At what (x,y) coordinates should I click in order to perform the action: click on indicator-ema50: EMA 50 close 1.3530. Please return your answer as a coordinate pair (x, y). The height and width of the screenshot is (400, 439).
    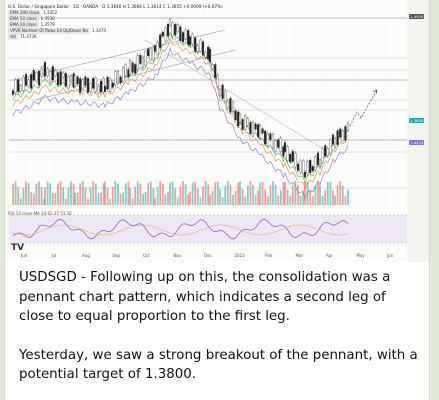
    Looking at the image, I should click on (31, 19).